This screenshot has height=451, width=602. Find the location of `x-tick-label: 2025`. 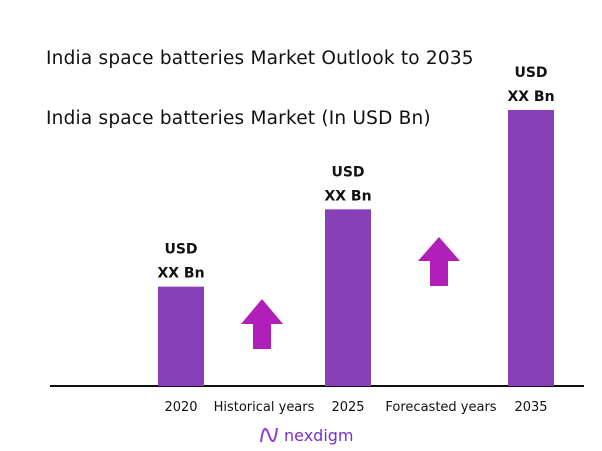

x-tick-label: 2025 is located at coordinates (347, 407).